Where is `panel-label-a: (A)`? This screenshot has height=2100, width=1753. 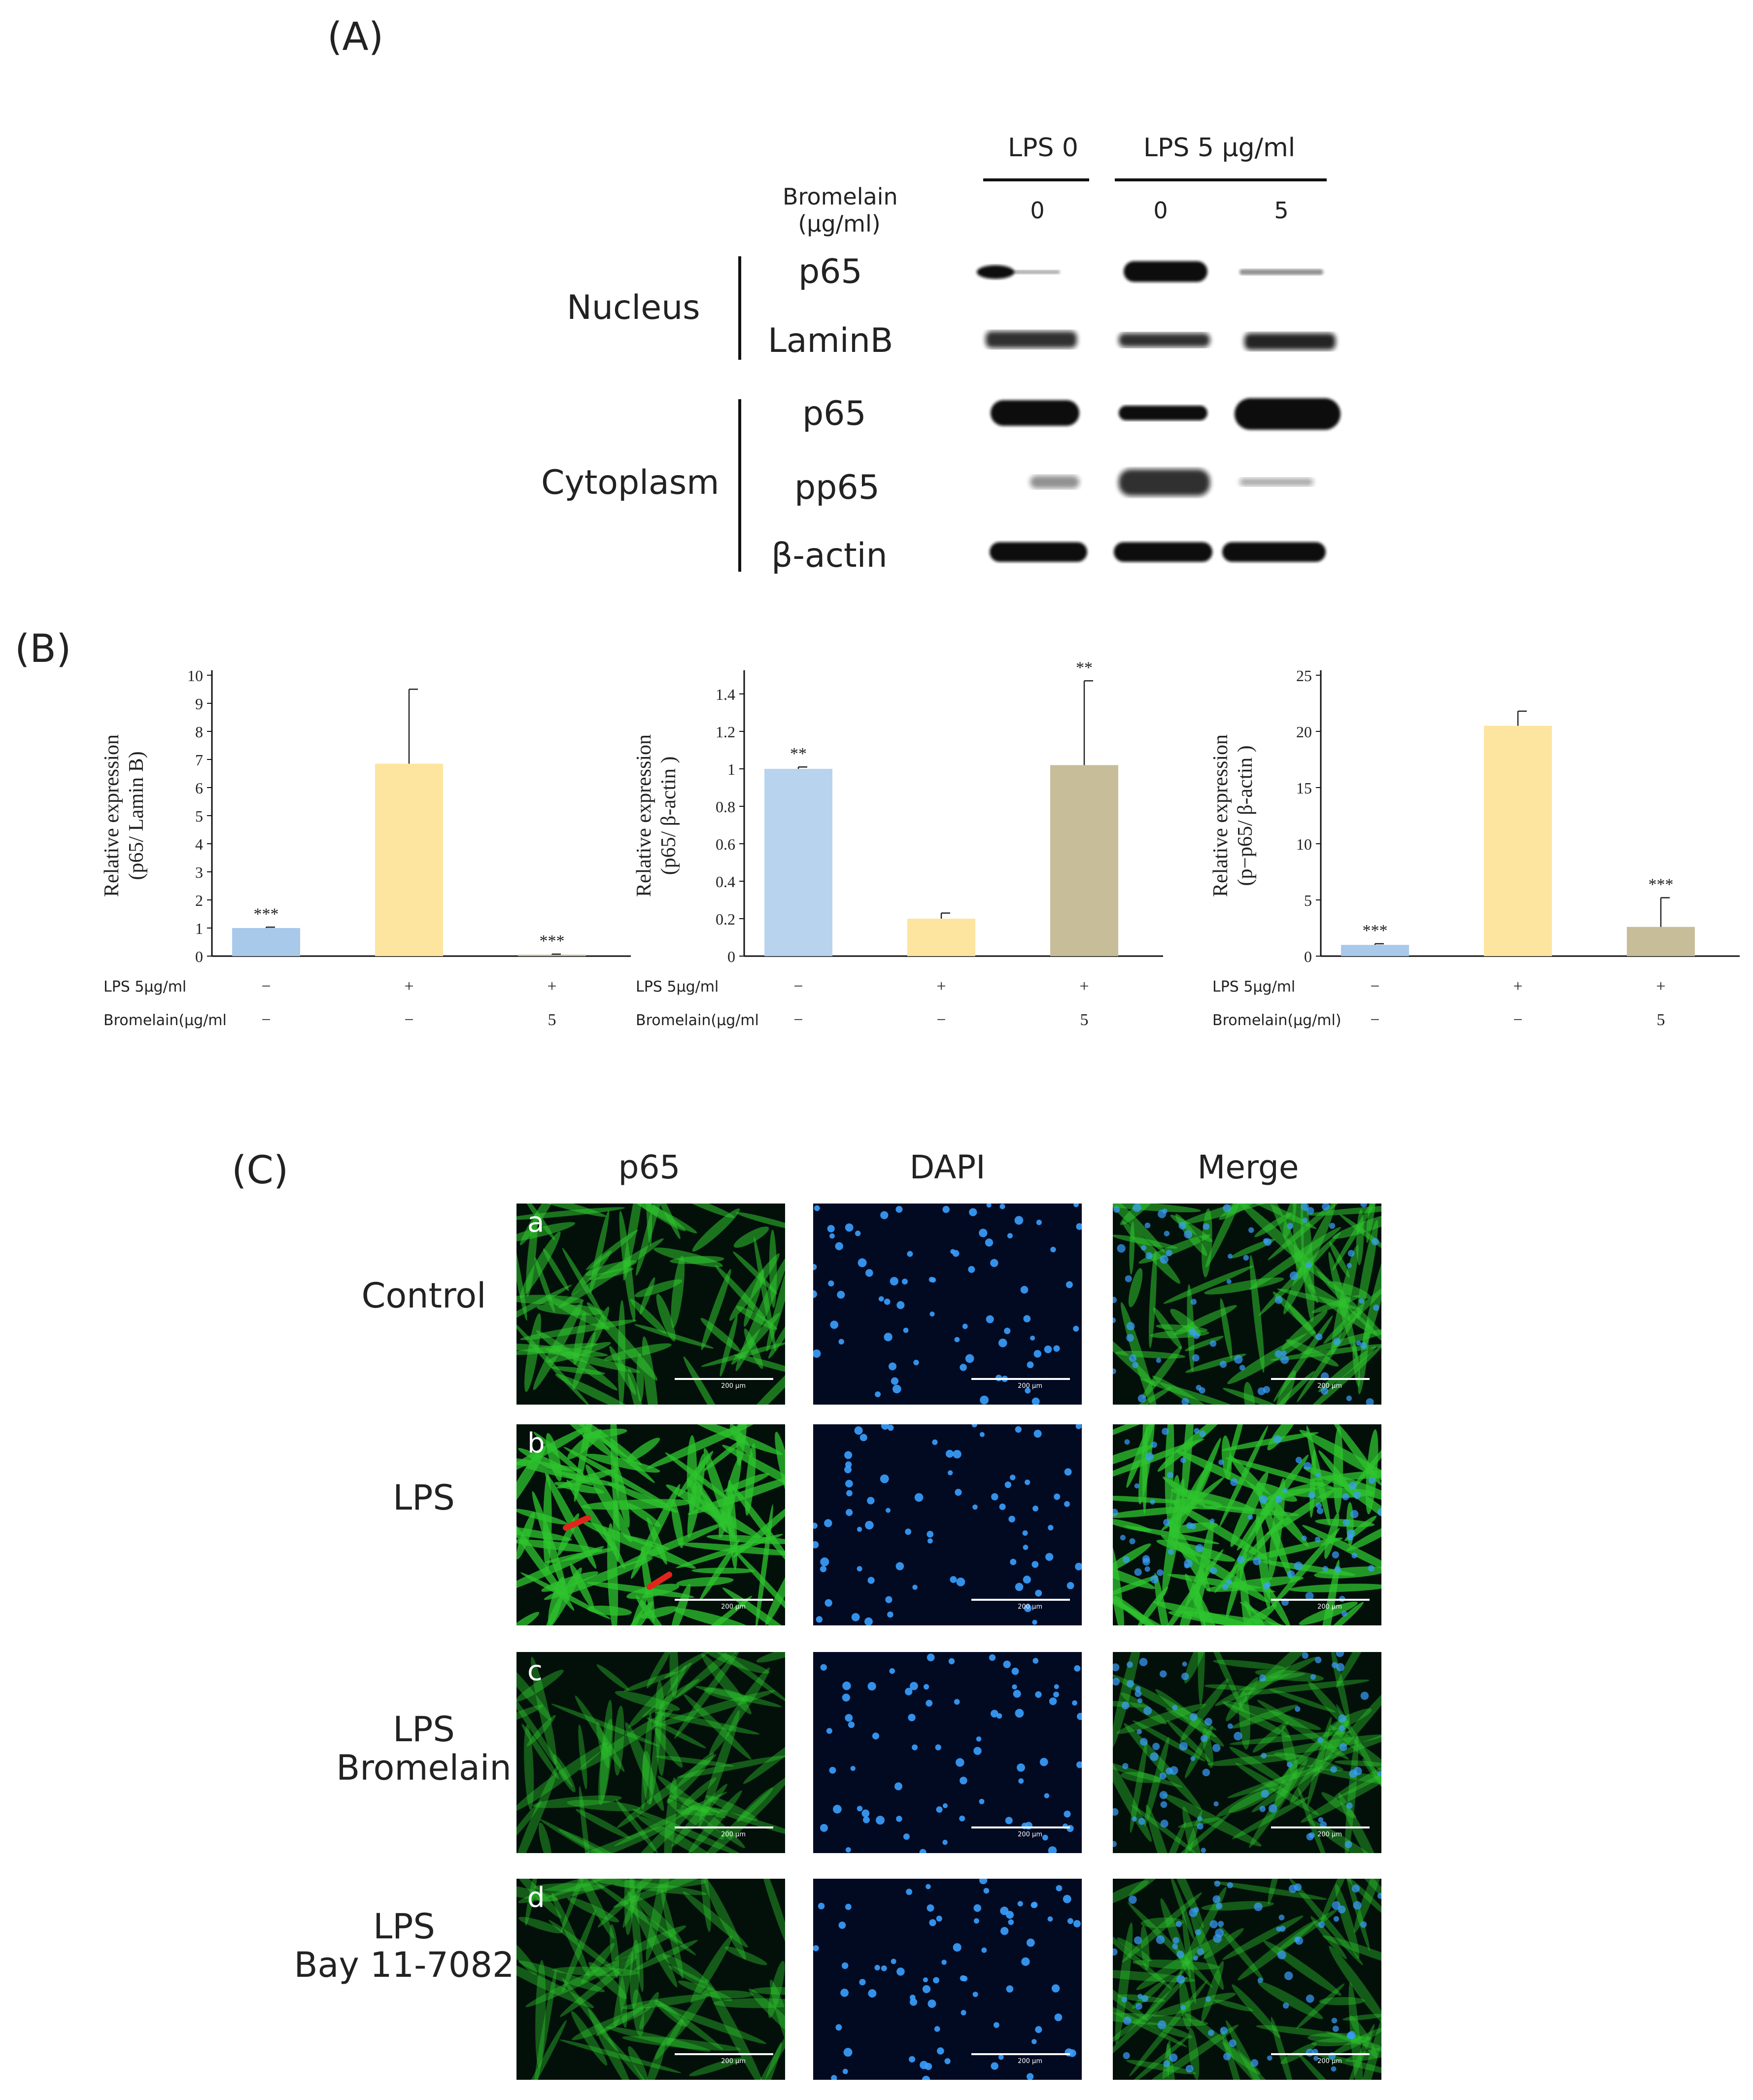
panel-label-a: (A) is located at coordinates (355, 37).